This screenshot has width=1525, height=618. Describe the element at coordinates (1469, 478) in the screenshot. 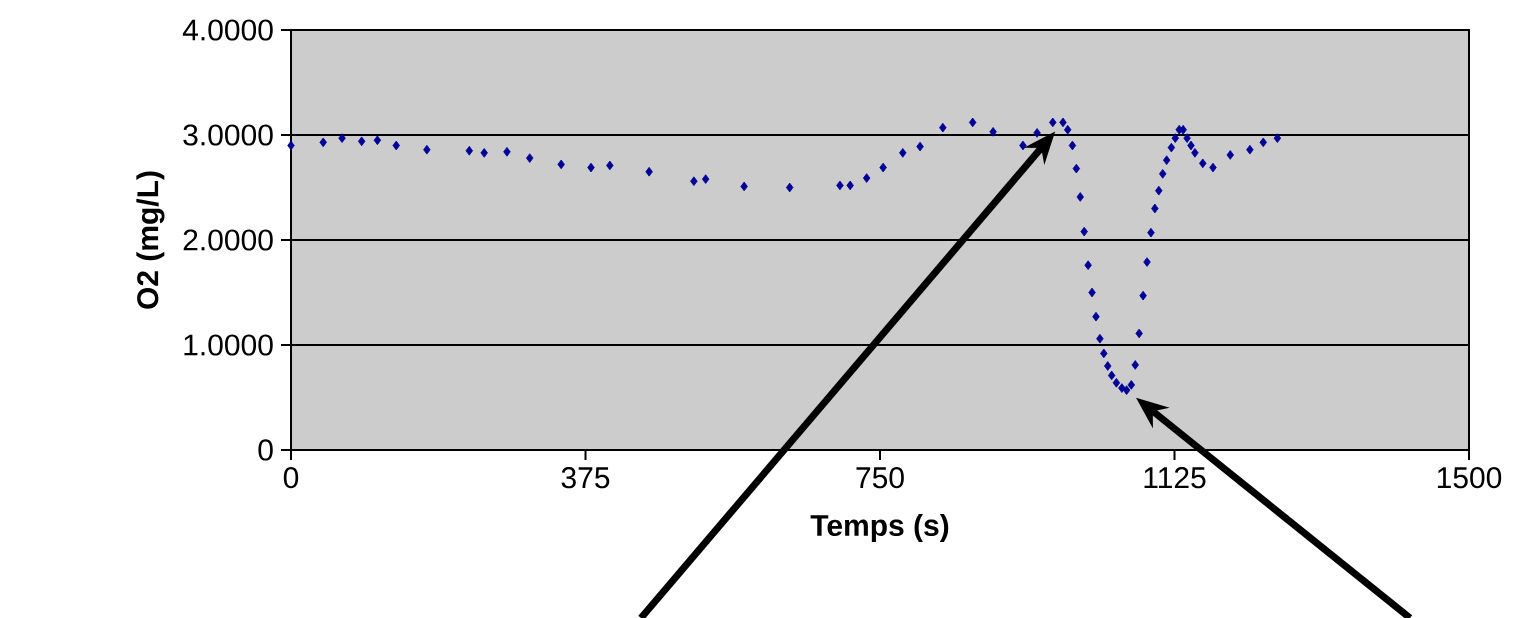

I see `x-tick-label: 1500` at that location.